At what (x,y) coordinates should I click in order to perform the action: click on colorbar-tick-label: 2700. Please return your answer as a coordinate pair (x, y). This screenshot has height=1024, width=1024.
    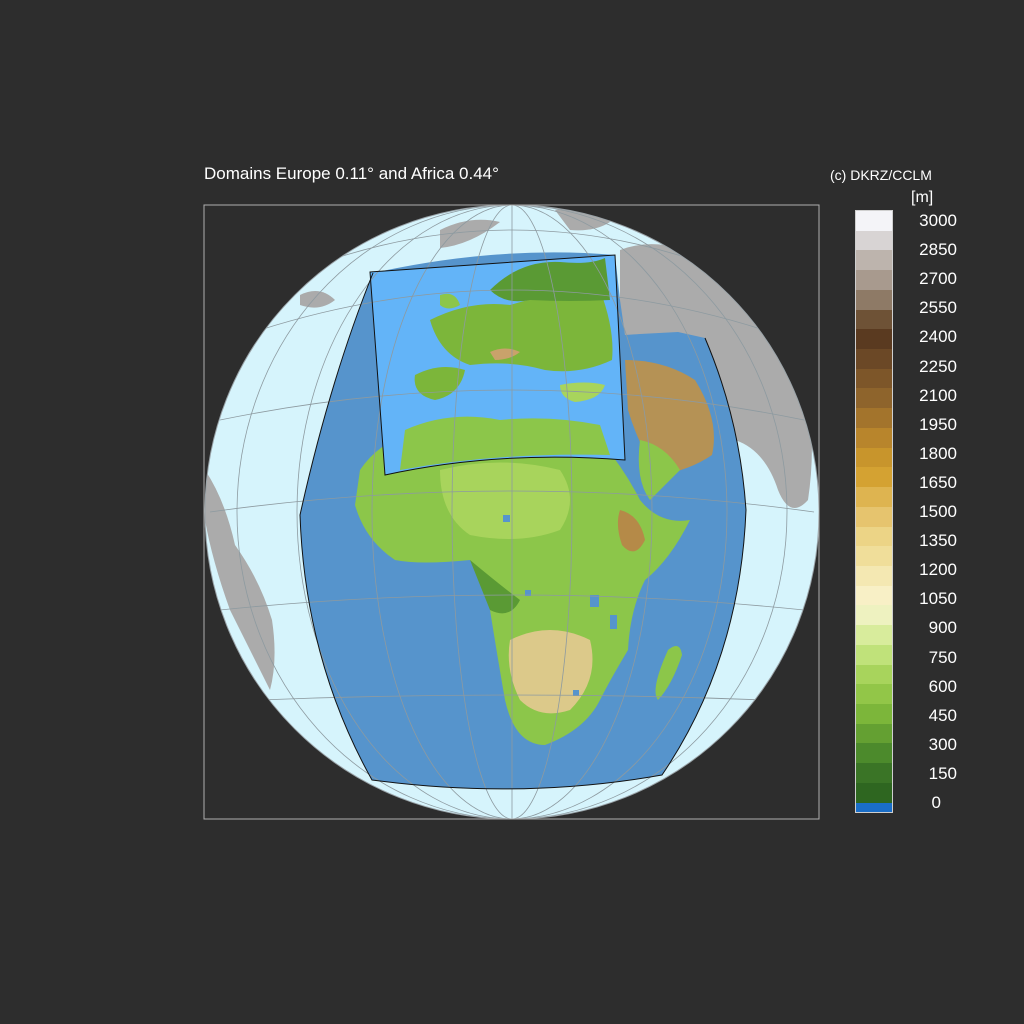
    Looking at the image, I should click on (938, 279).